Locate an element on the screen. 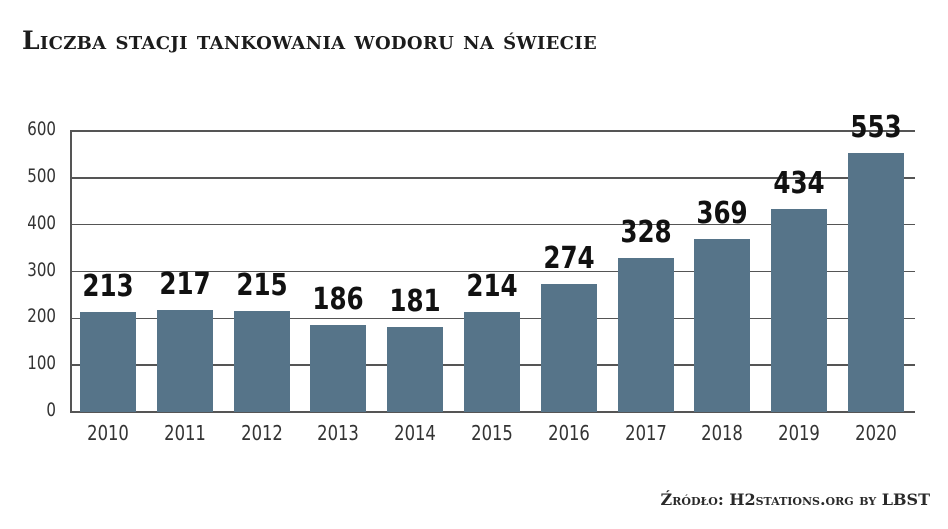  y-tick-label: 400 is located at coordinates (41, 222).